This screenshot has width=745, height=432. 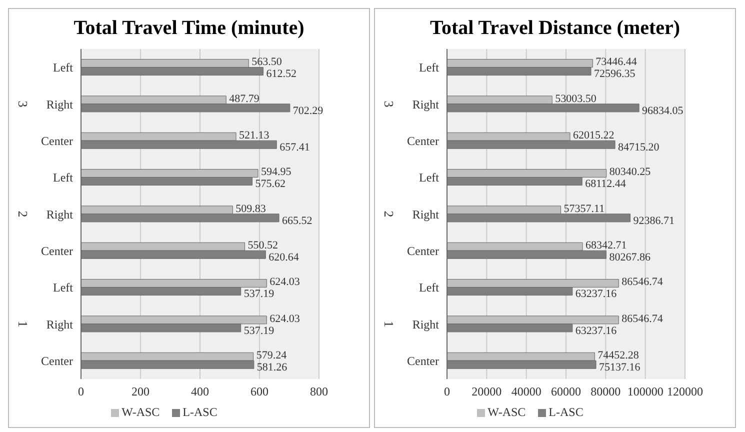 I want to click on data-label: 521.13, so click(x=254, y=136).